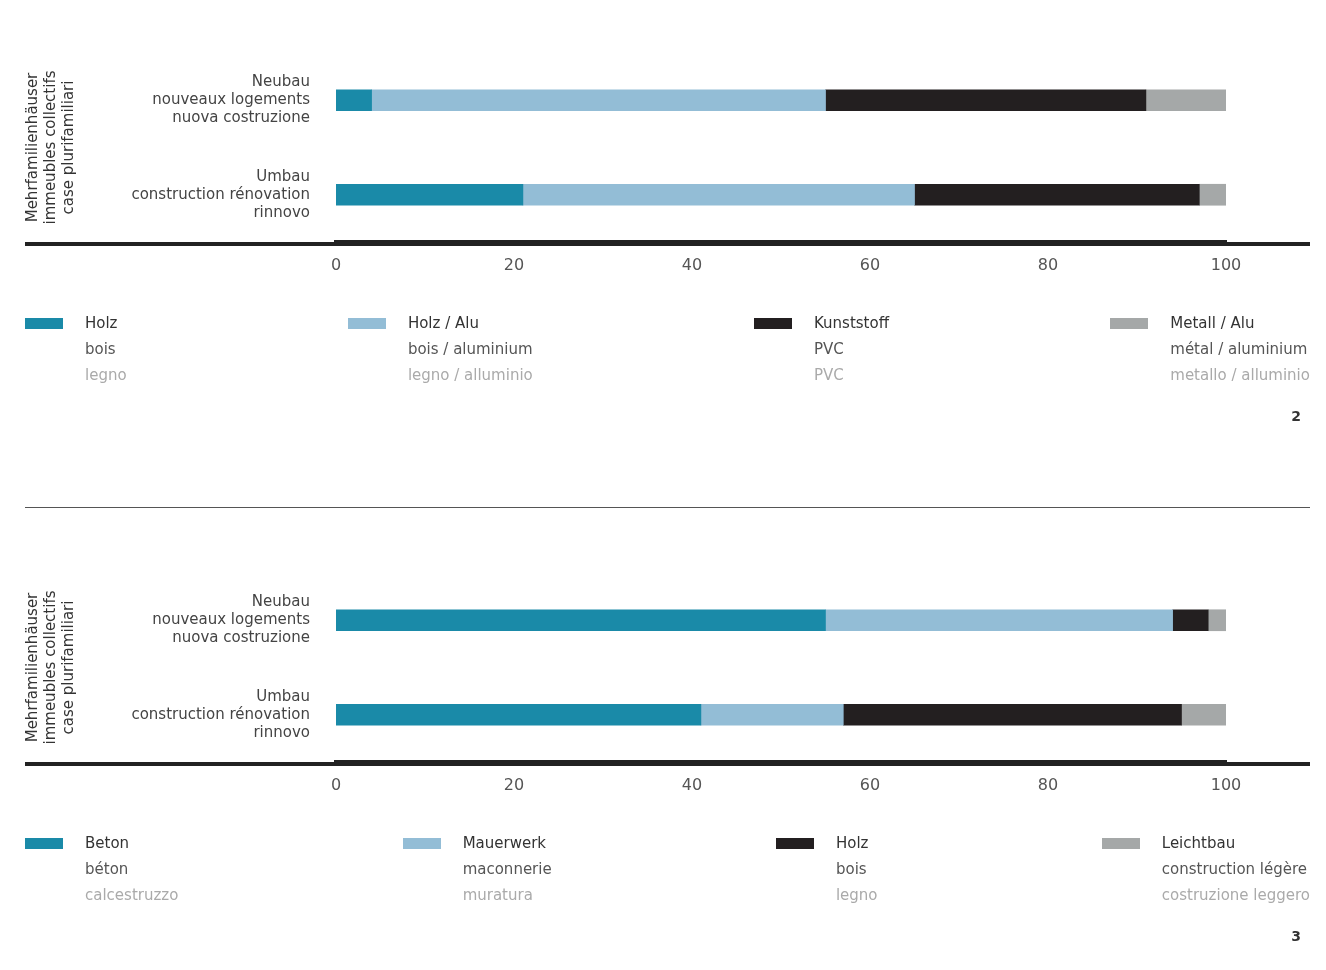 The width and height of the screenshot is (1326, 970). What do you see at coordinates (852, 349) in the screenshot?
I see `legend-label: Kunststoff PVC PVC` at bounding box center [852, 349].